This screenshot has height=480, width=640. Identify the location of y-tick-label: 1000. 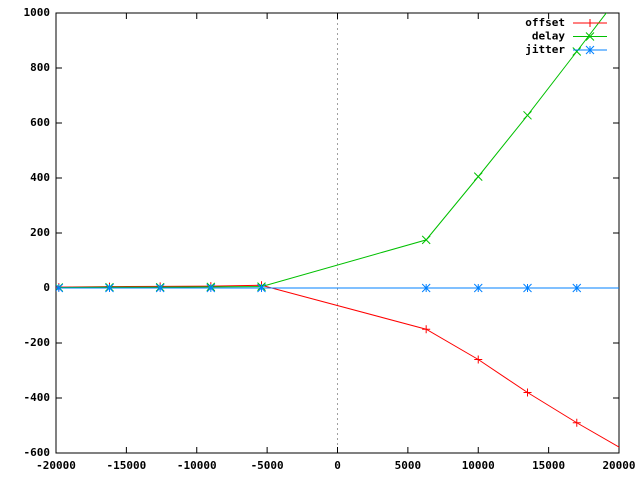
(37, 12).